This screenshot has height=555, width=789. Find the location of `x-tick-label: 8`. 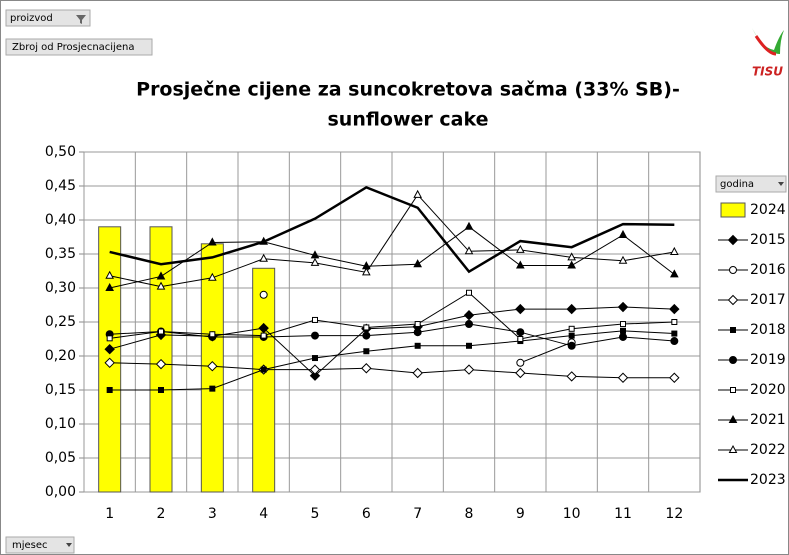

x-tick-label: 8 is located at coordinates (469, 514).